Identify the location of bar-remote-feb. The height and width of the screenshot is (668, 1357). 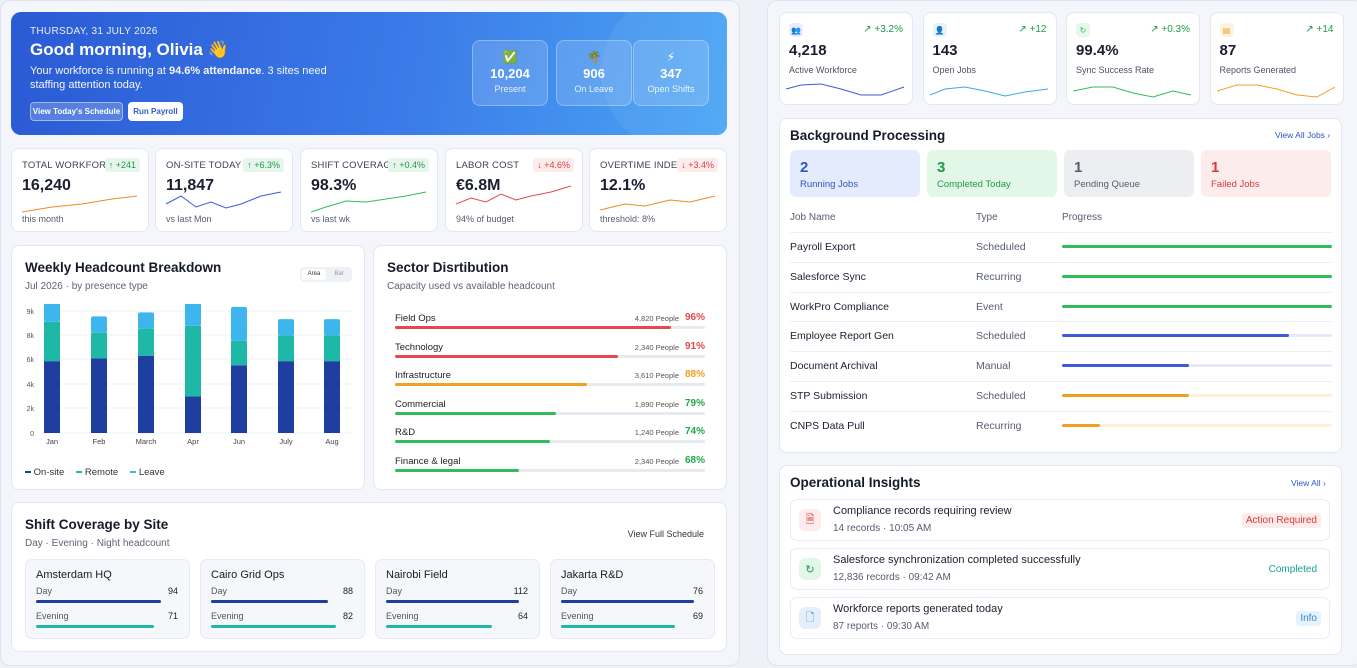
(99, 345).